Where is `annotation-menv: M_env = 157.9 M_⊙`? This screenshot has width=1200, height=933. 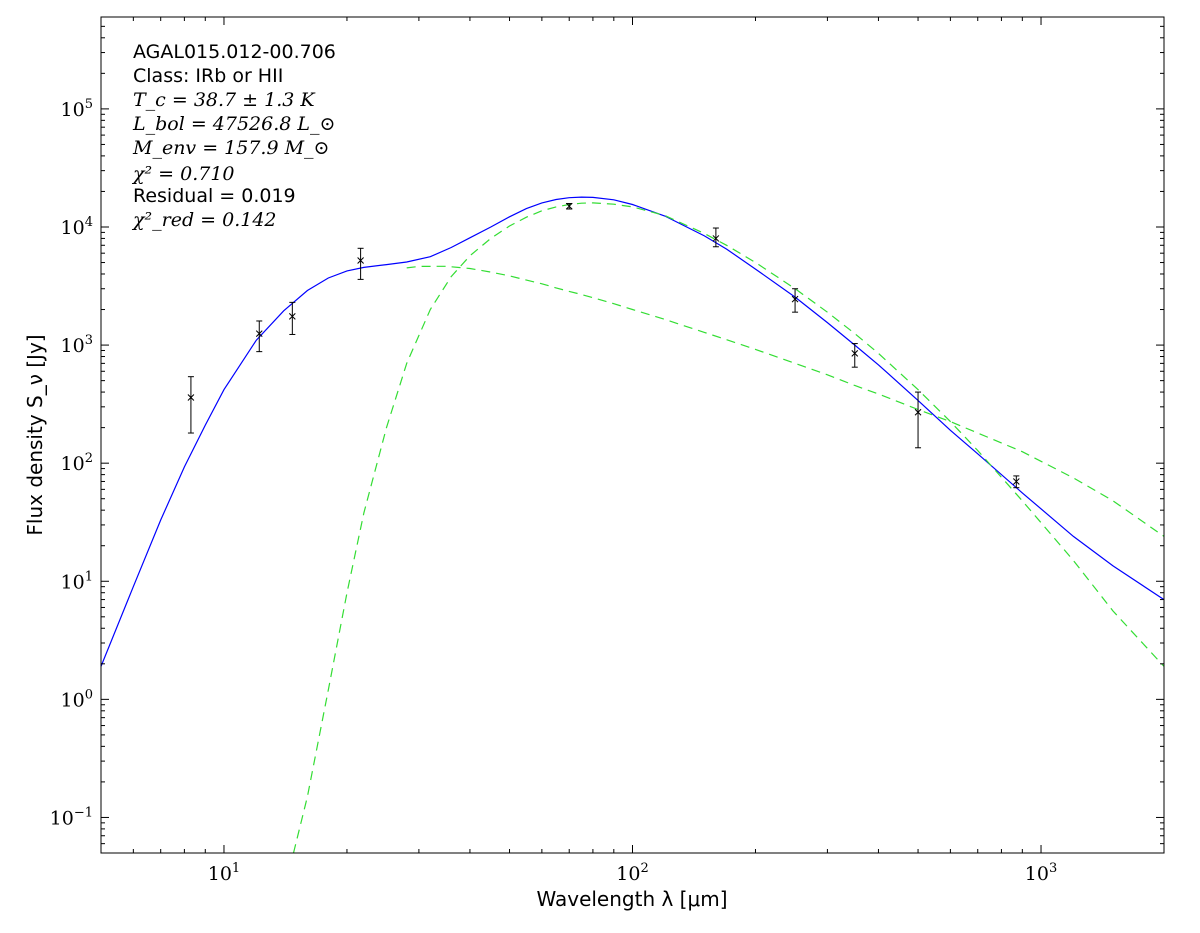
annotation-menv: M_env = 157.9 M_⊙ is located at coordinates (230, 148).